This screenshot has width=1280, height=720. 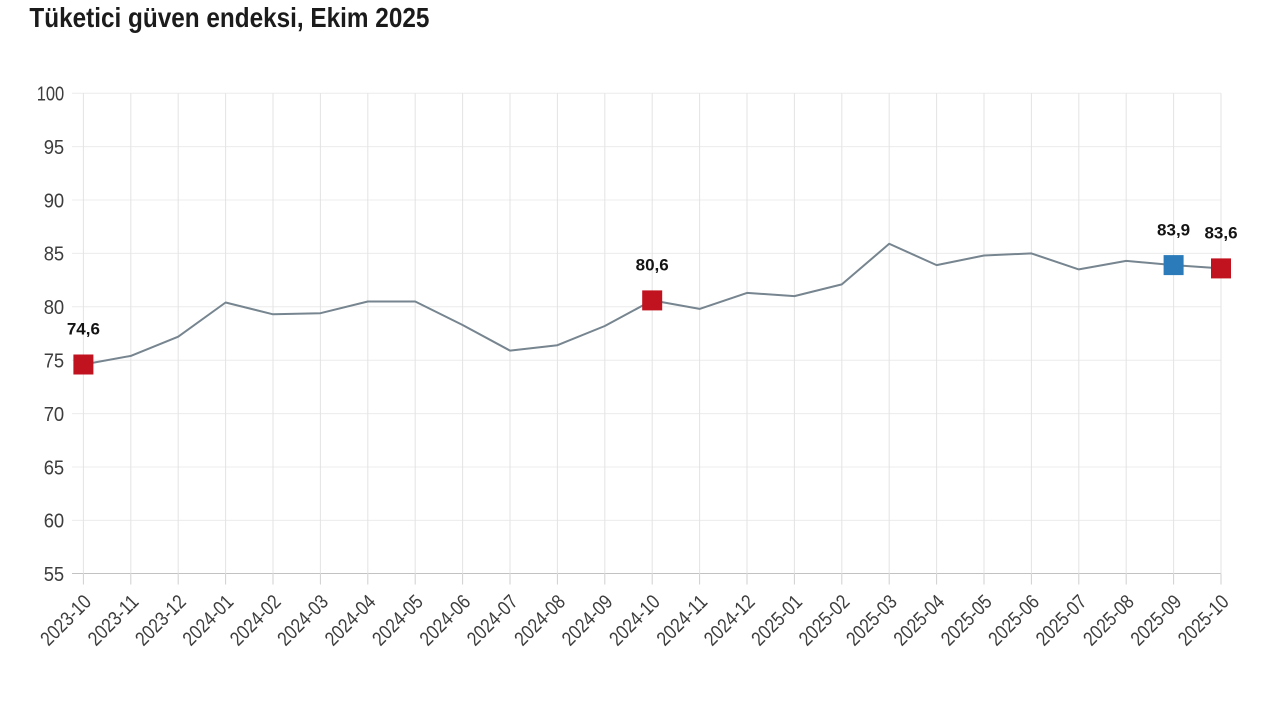 What do you see at coordinates (83, 329) in the screenshot?
I see `svg-text: 74,6` at bounding box center [83, 329].